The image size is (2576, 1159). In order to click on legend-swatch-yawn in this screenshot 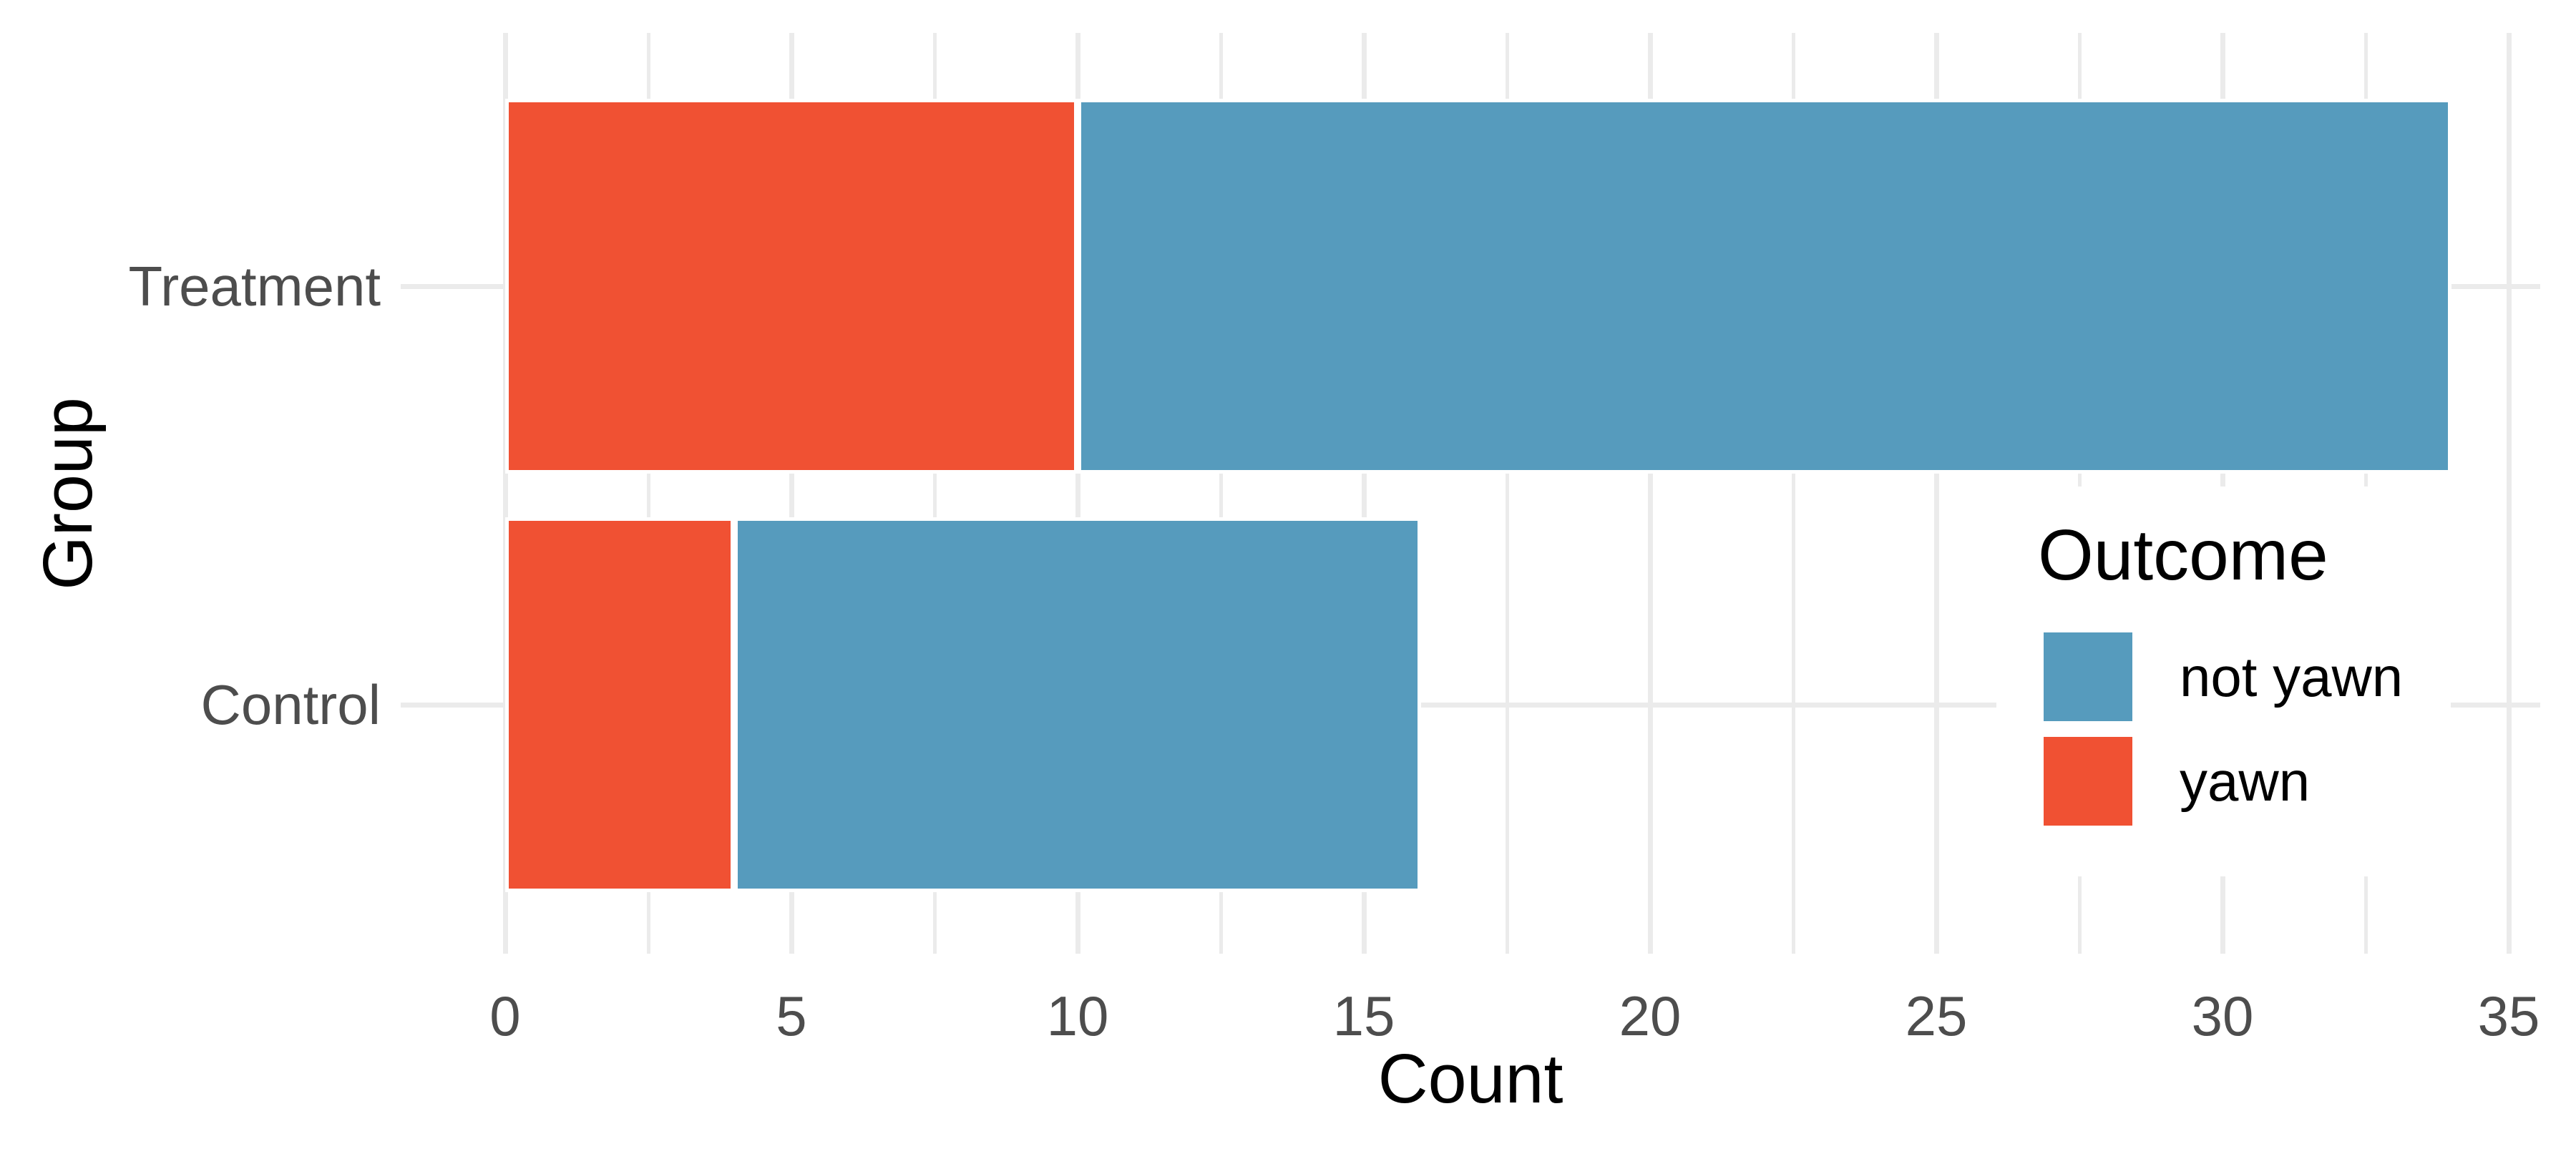, I will do `click(2088, 781)`.